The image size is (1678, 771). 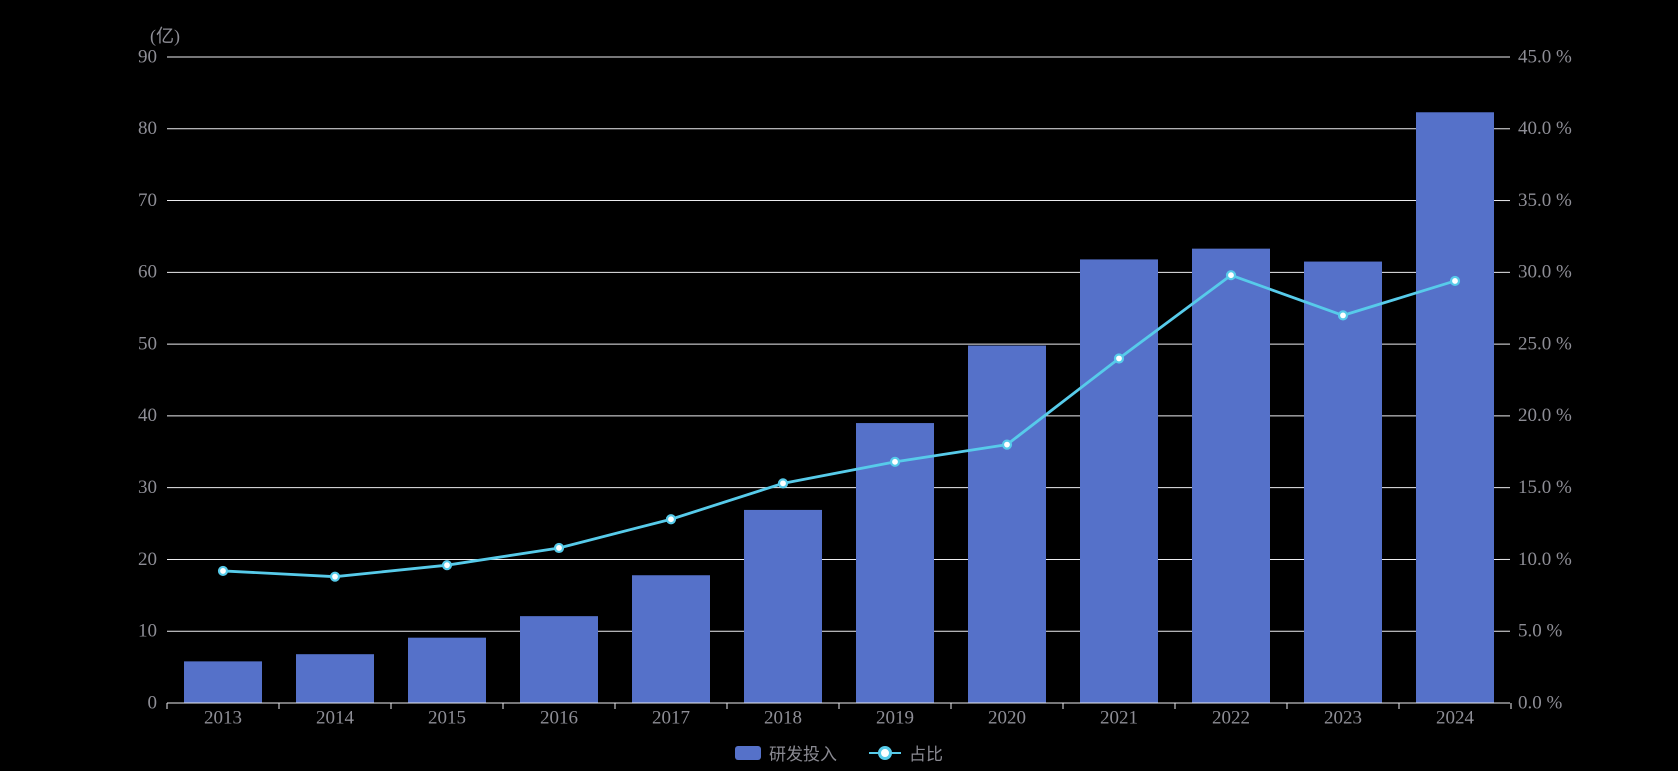 What do you see at coordinates (671, 639) in the screenshot?
I see `bar-2017` at bounding box center [671, 639].